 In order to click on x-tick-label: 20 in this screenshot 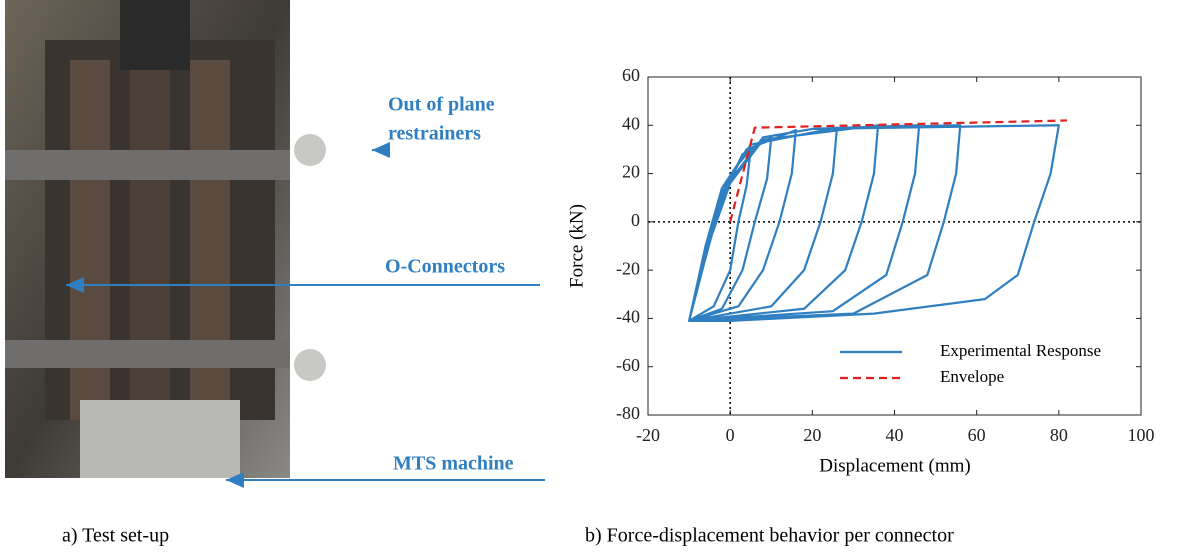, I will do `click(812, 435)`.